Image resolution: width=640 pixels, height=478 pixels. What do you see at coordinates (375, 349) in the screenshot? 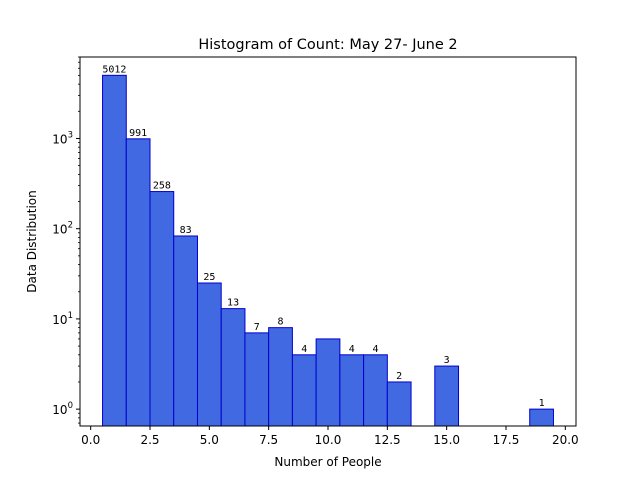
I see `data-label-11: 4` at bounding box center [375, 349].